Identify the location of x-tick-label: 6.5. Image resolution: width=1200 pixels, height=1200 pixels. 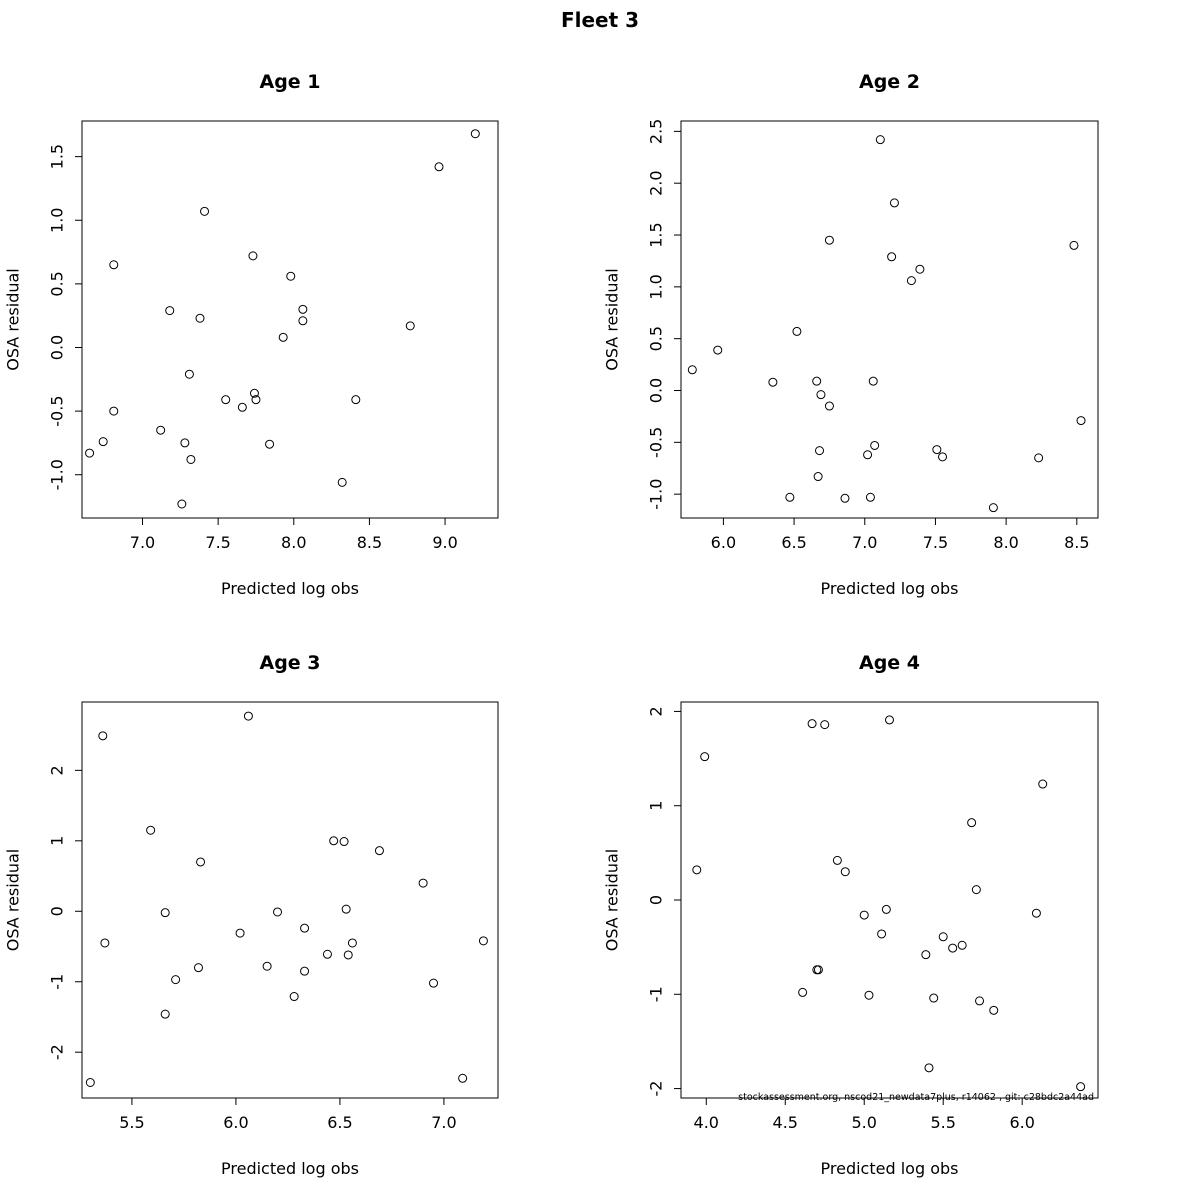
(339, 1122).